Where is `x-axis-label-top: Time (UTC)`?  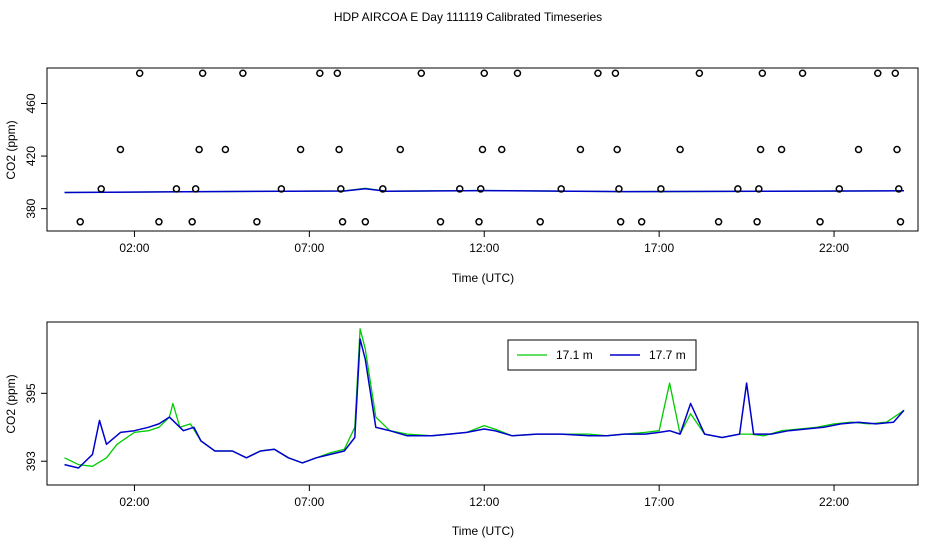
x-axis-label-top: Time (UTC) is located at coordinates (483, 278).